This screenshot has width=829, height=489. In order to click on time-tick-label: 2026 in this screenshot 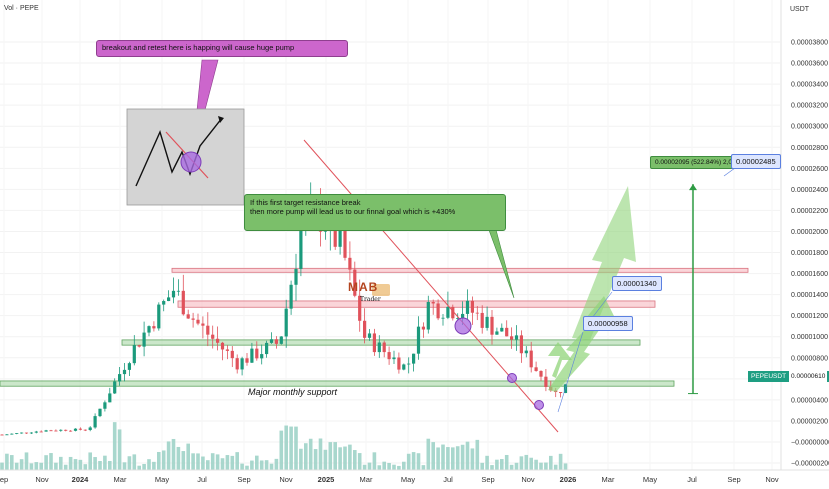, I will do `click(568, 479)`.